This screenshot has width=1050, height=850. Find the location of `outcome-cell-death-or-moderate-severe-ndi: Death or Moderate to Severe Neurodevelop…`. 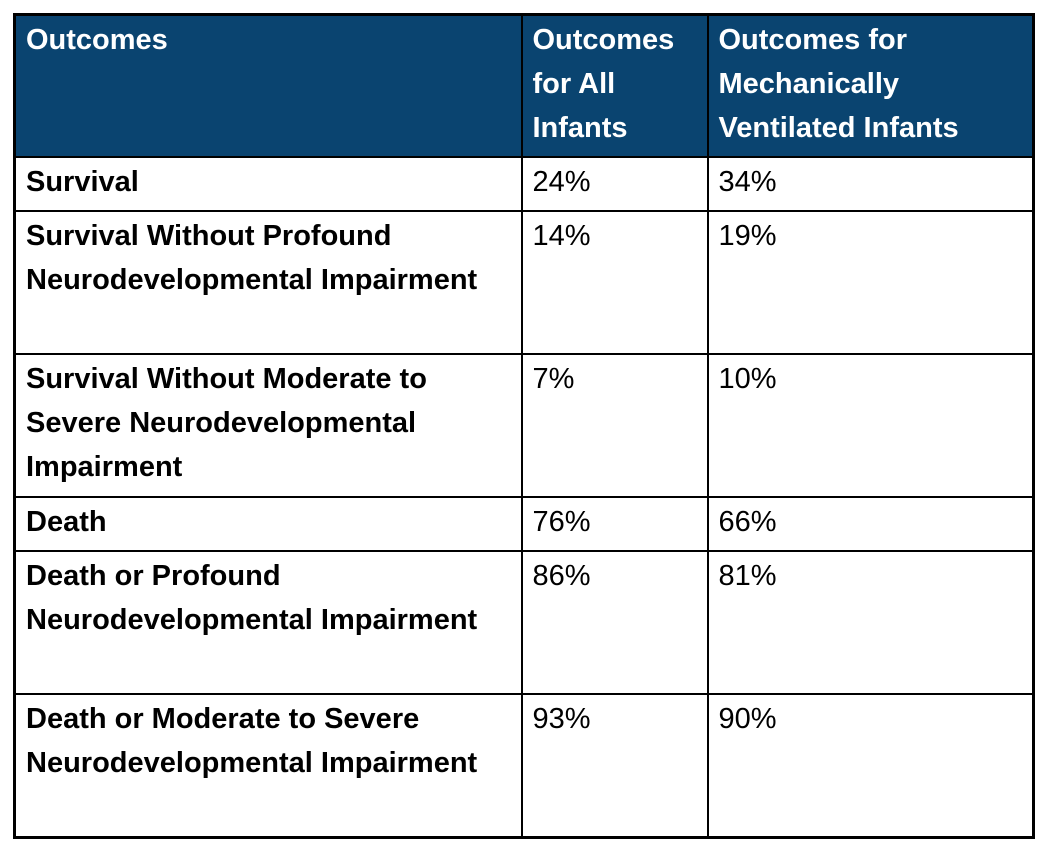

outcome-cell-death-or-moderate-severe-ndi: Death or Moderate to Severe Neurodevelop… is located at coordinates (268, 766).